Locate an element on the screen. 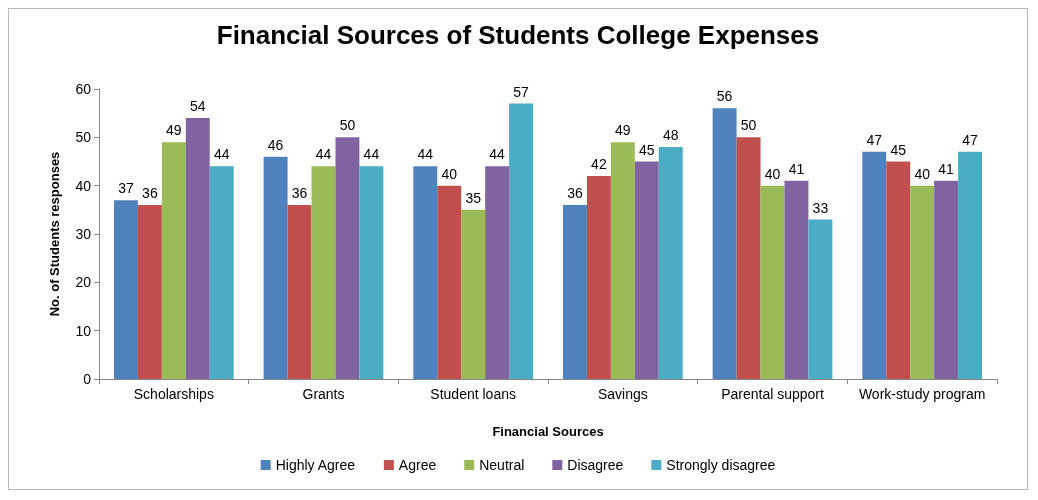 Image resolution: width=1038 pixels, height=500 pixels. y-tick-label: 20 is located at coordinates (83, 282).